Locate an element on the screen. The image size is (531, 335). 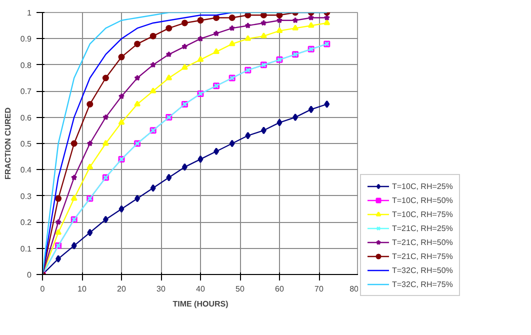
x-tick-label: 10 is located at coordinates (82, 289).